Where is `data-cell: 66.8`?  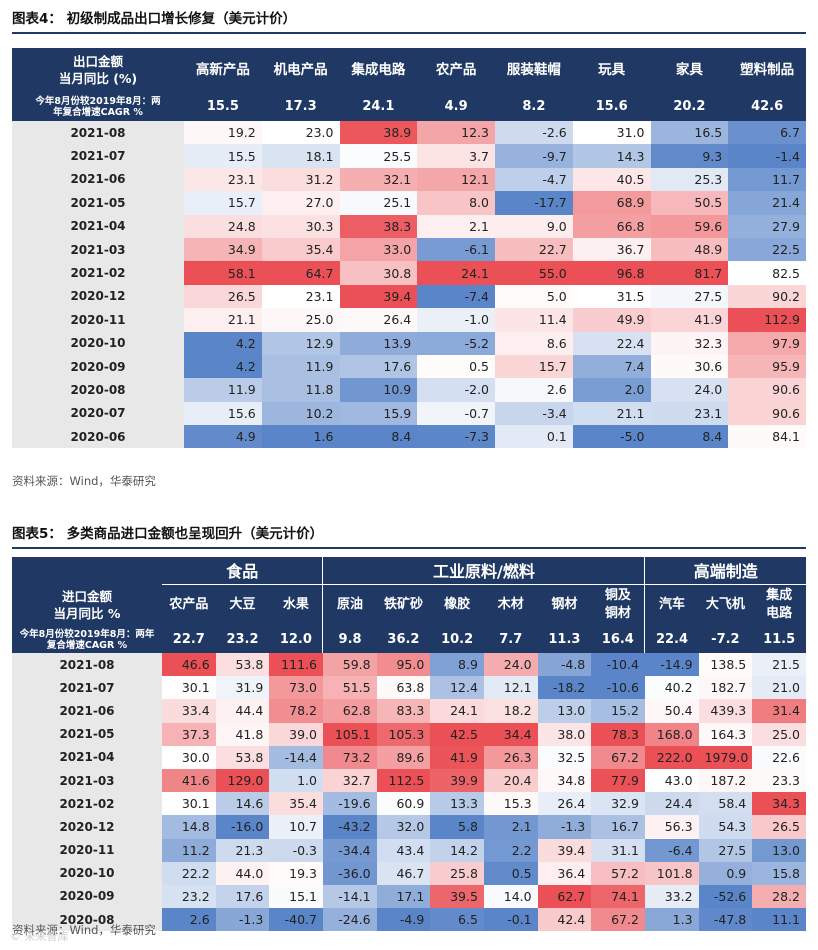 data-cell: 66.8 is located at coordinates (611, 226).